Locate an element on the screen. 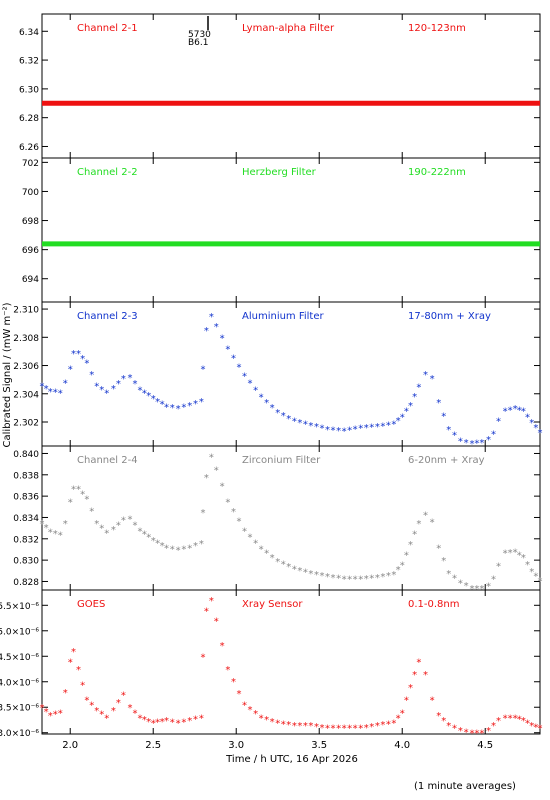 The height and width of the screenshot is (800, 550). x-tick-label: 4.5 is located at coordinates (485, 745).